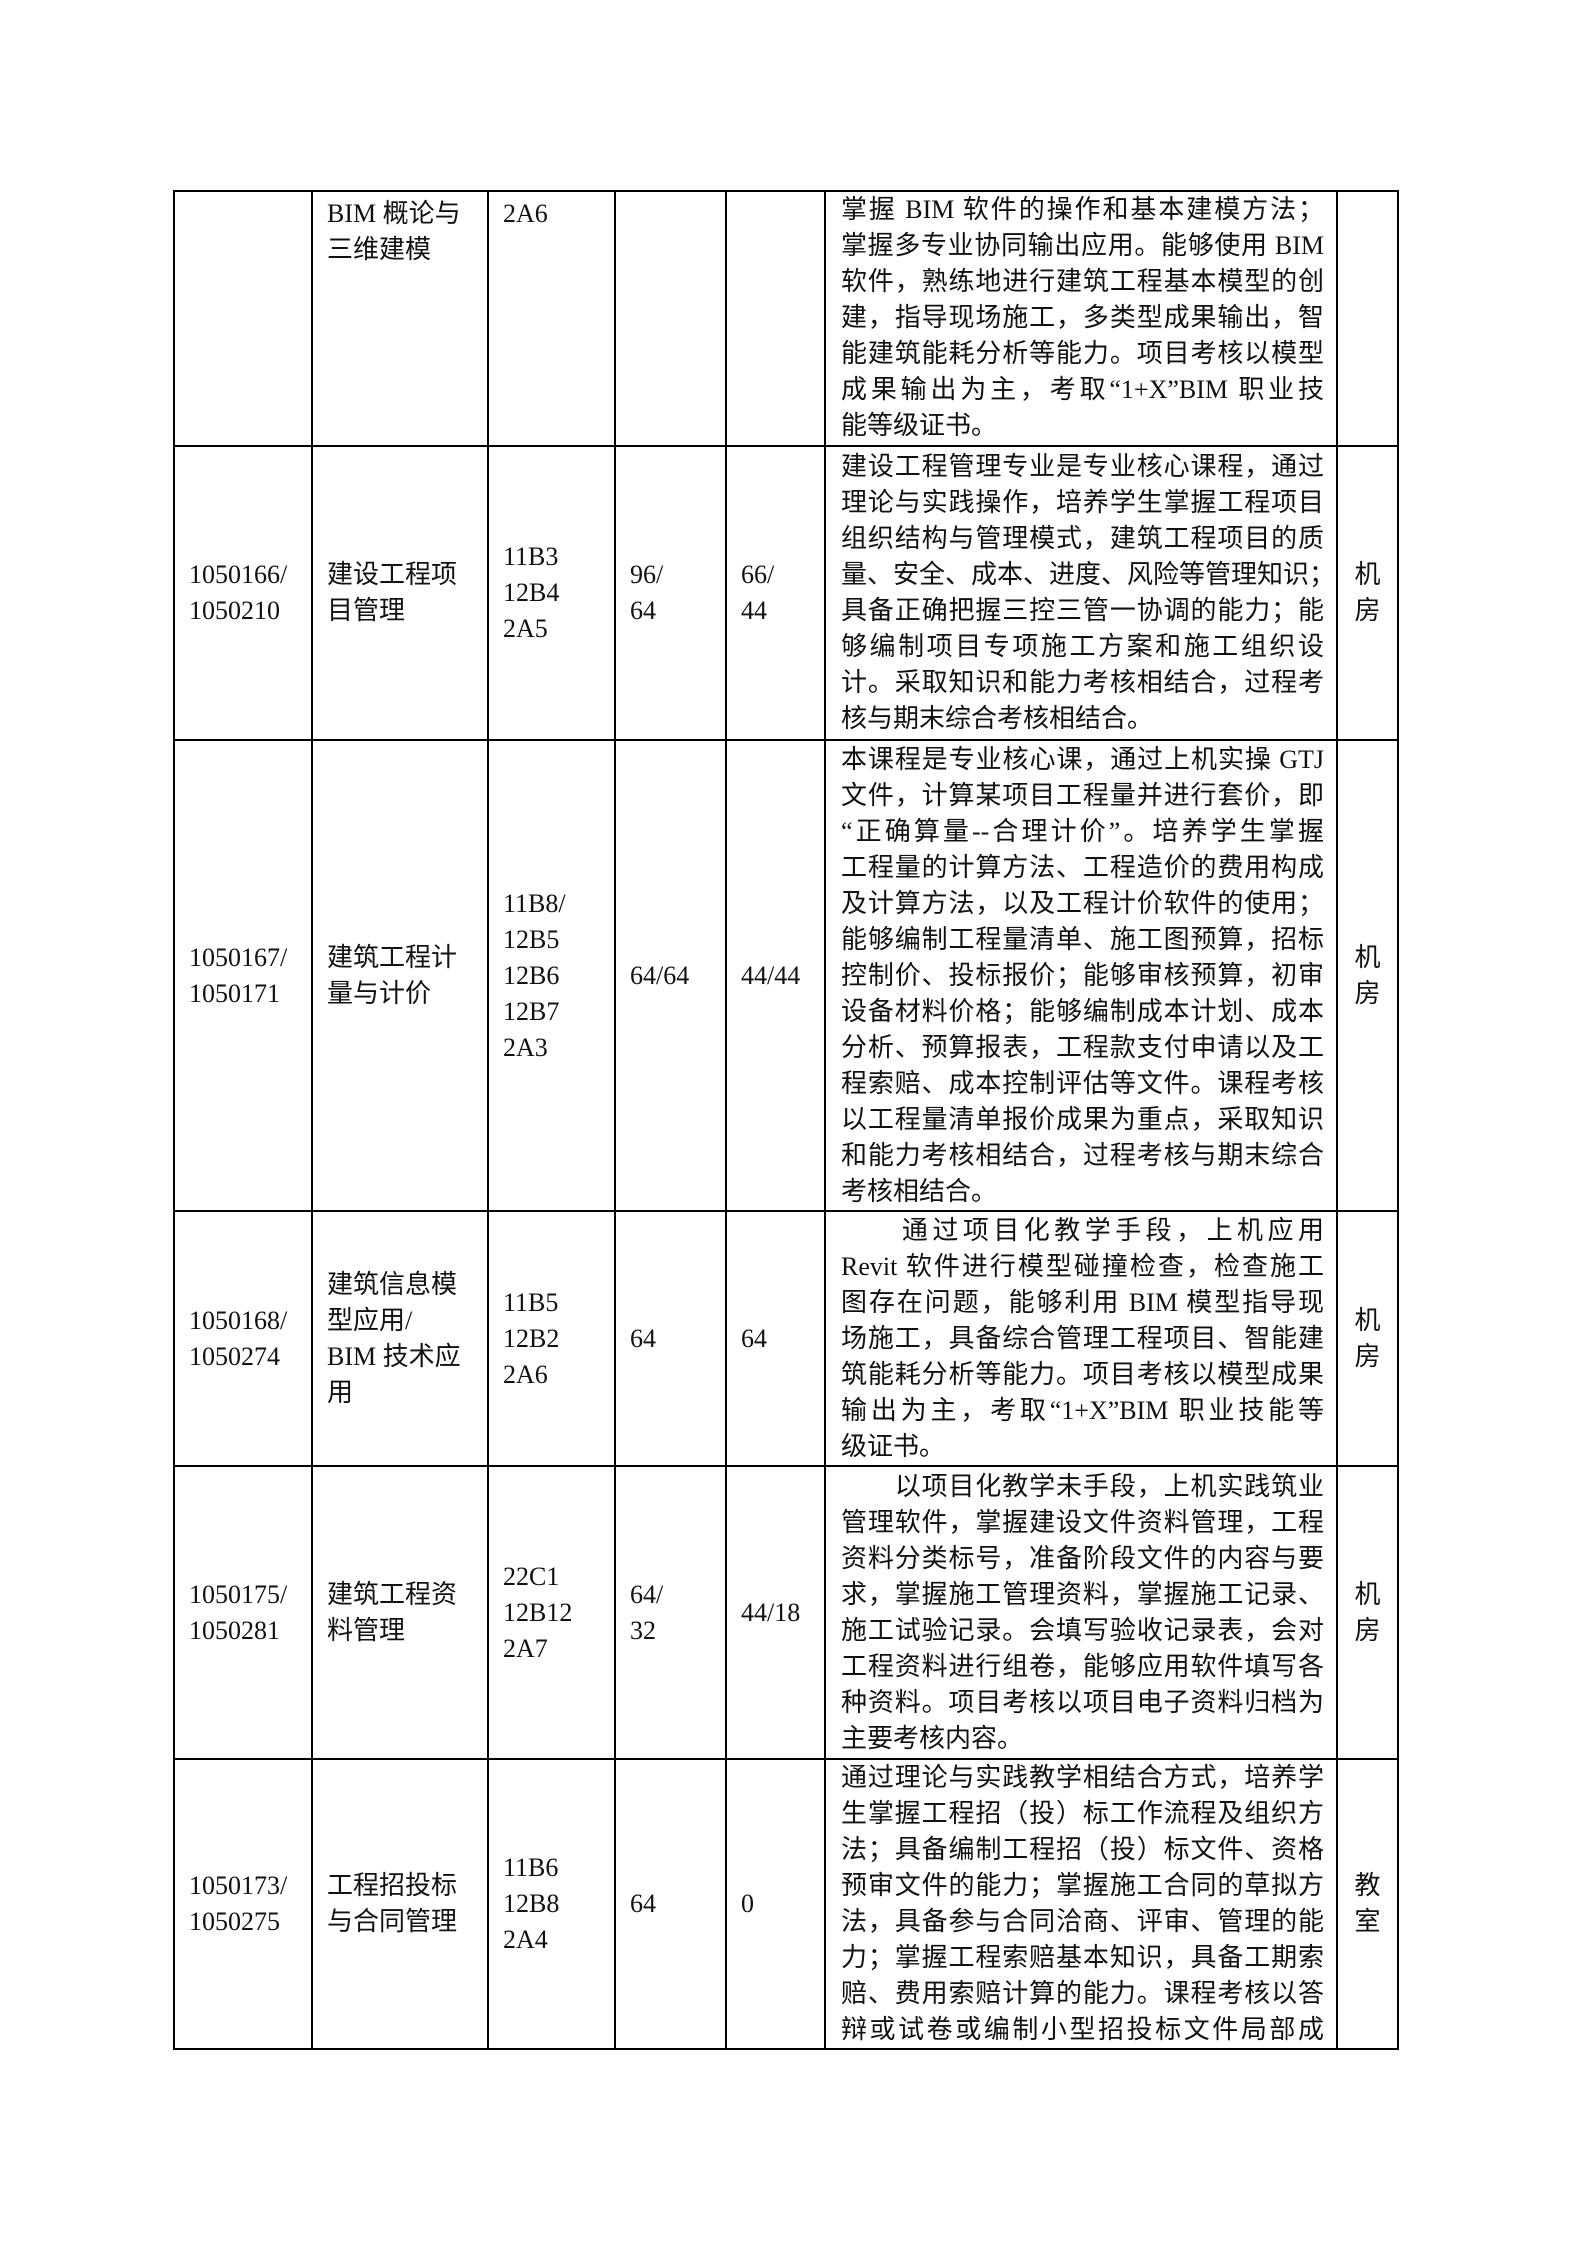 This screenshot has height=2245, width=1587. I want to click on total-hours-line: 32, so click(643, 1630).